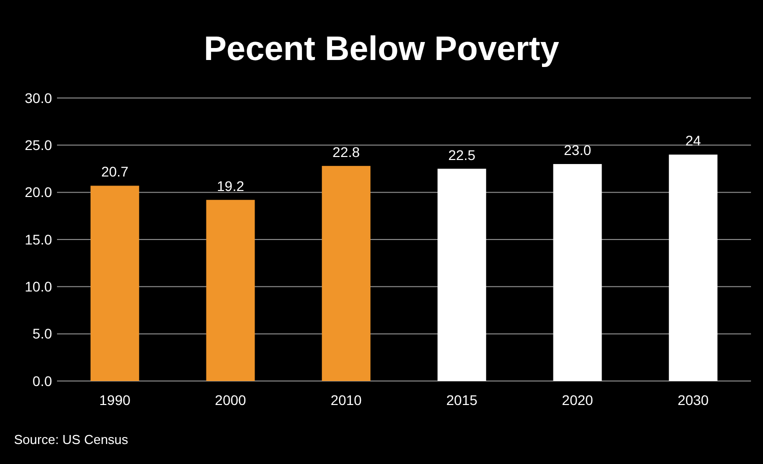  What do you see at coordinates (38, 145) in the screenshot?
I see `y-tick-label: 25.0` at bounding box center [38, 145].